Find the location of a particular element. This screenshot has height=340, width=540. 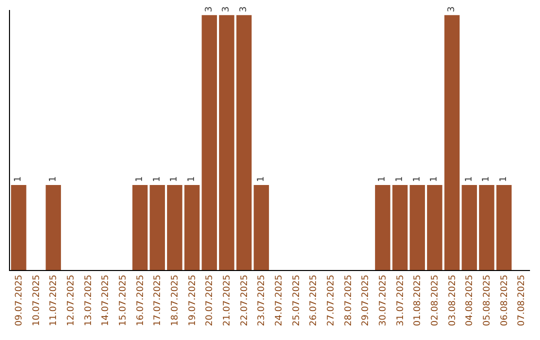

x-tick-label: 12.07.2025 is located at coordinates (71, 300).